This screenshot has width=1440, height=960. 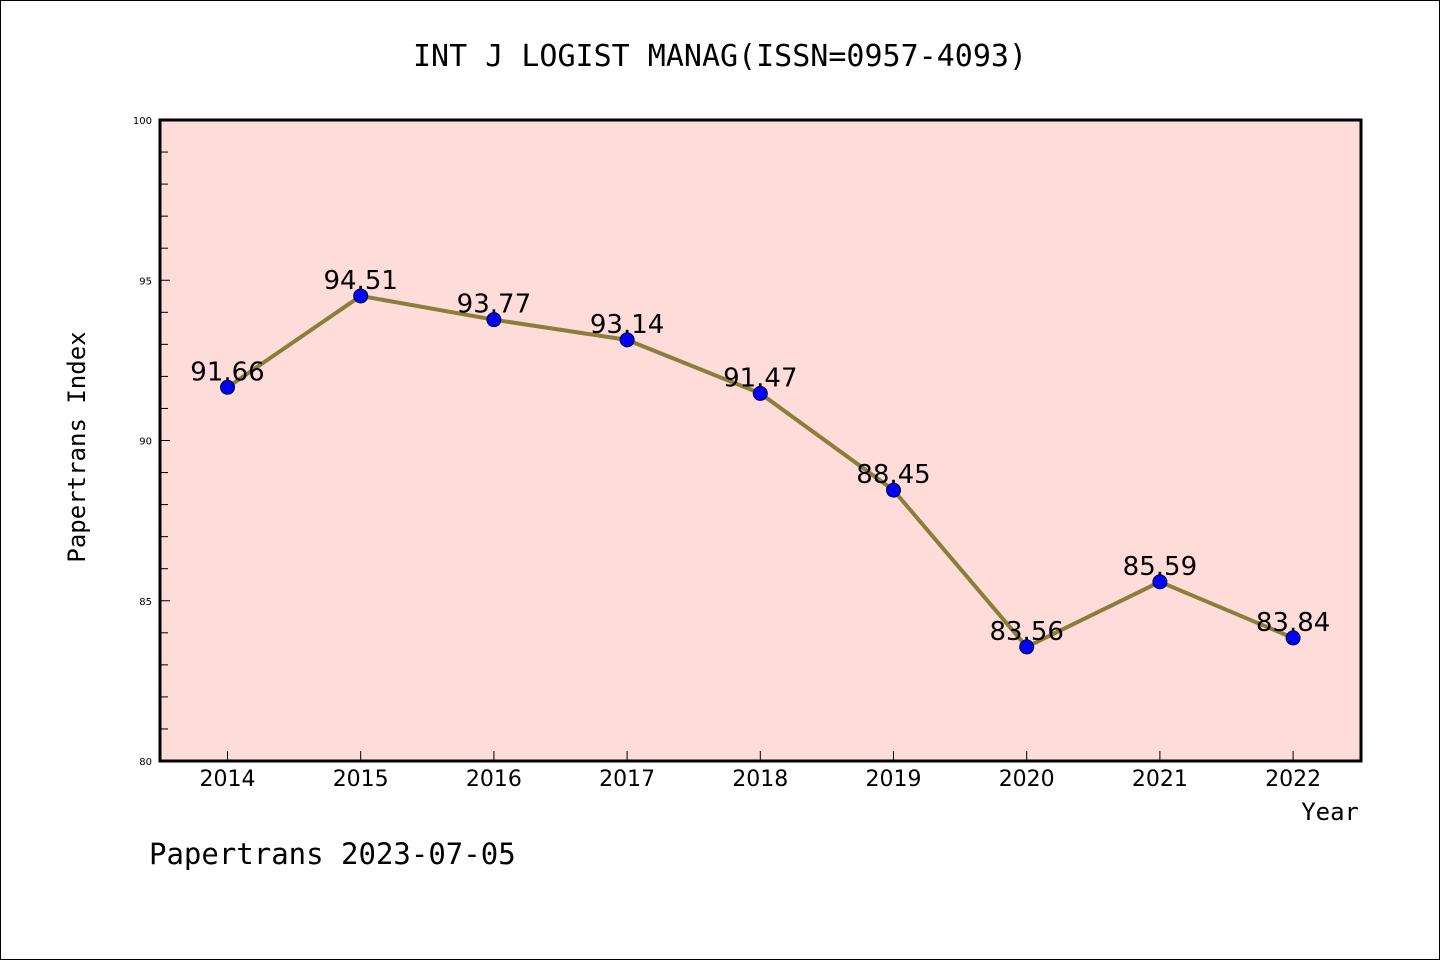 I want to click on y-tick-label: 95, so click(x=145, y=281).